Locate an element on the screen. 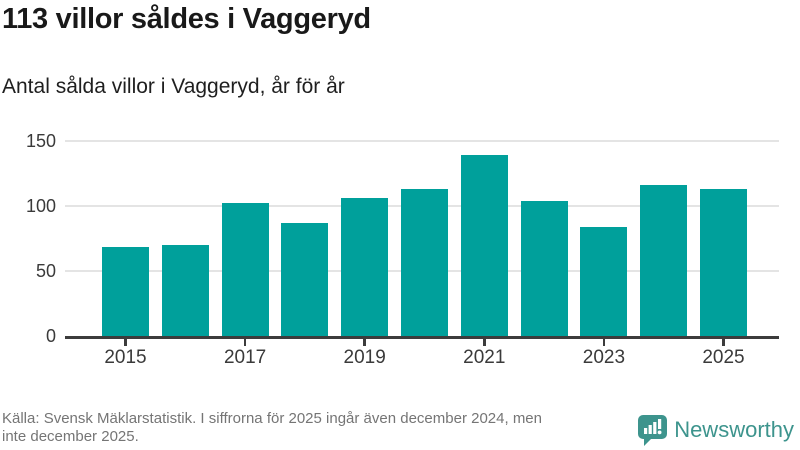  x-tick-2019 is located at coordinates (364, 342).